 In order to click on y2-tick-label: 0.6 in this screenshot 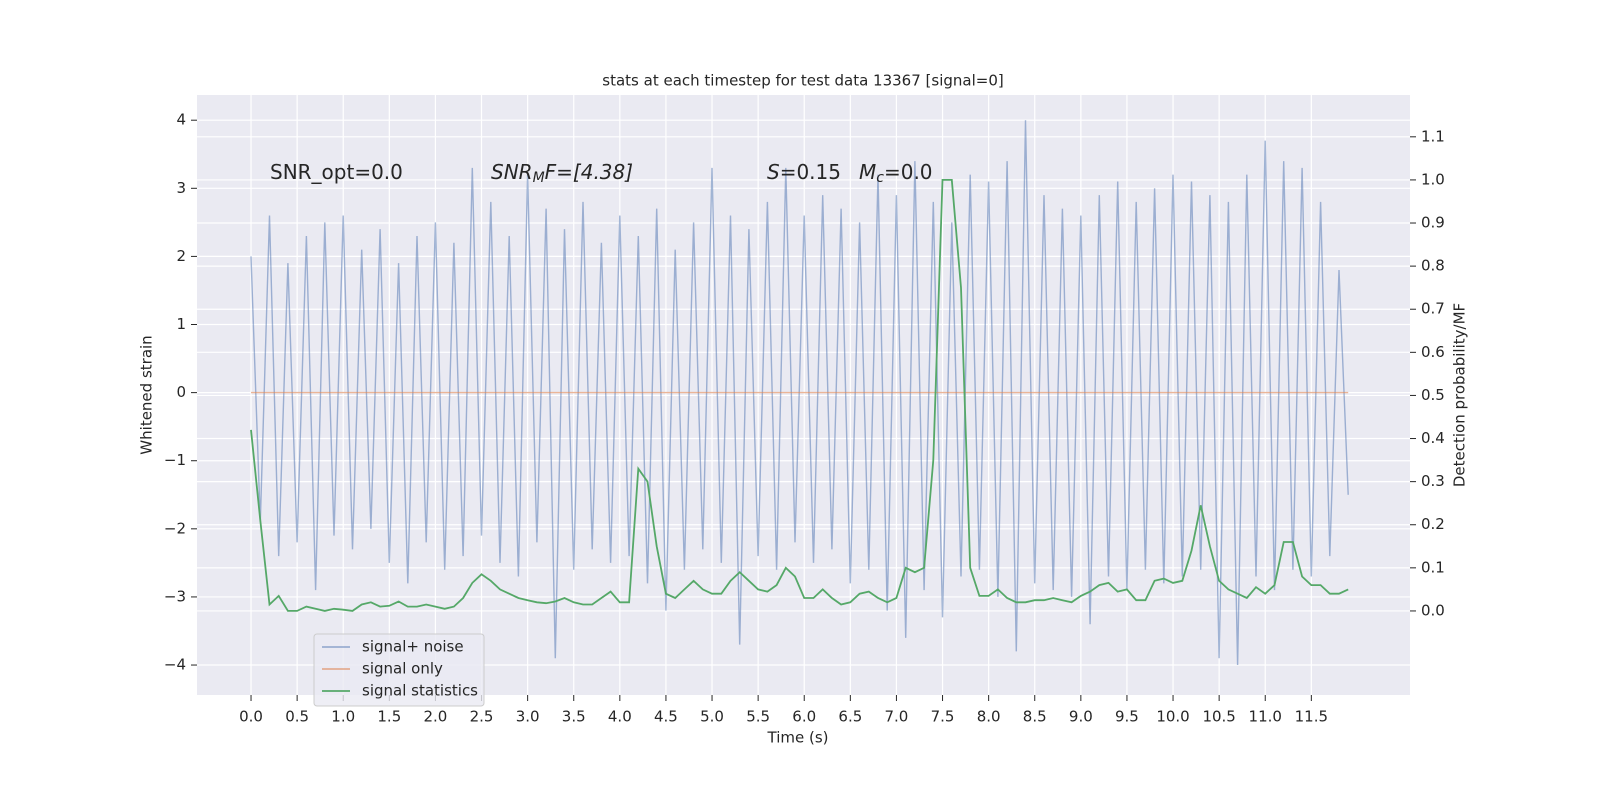, I will do `click(1433, 352)`.